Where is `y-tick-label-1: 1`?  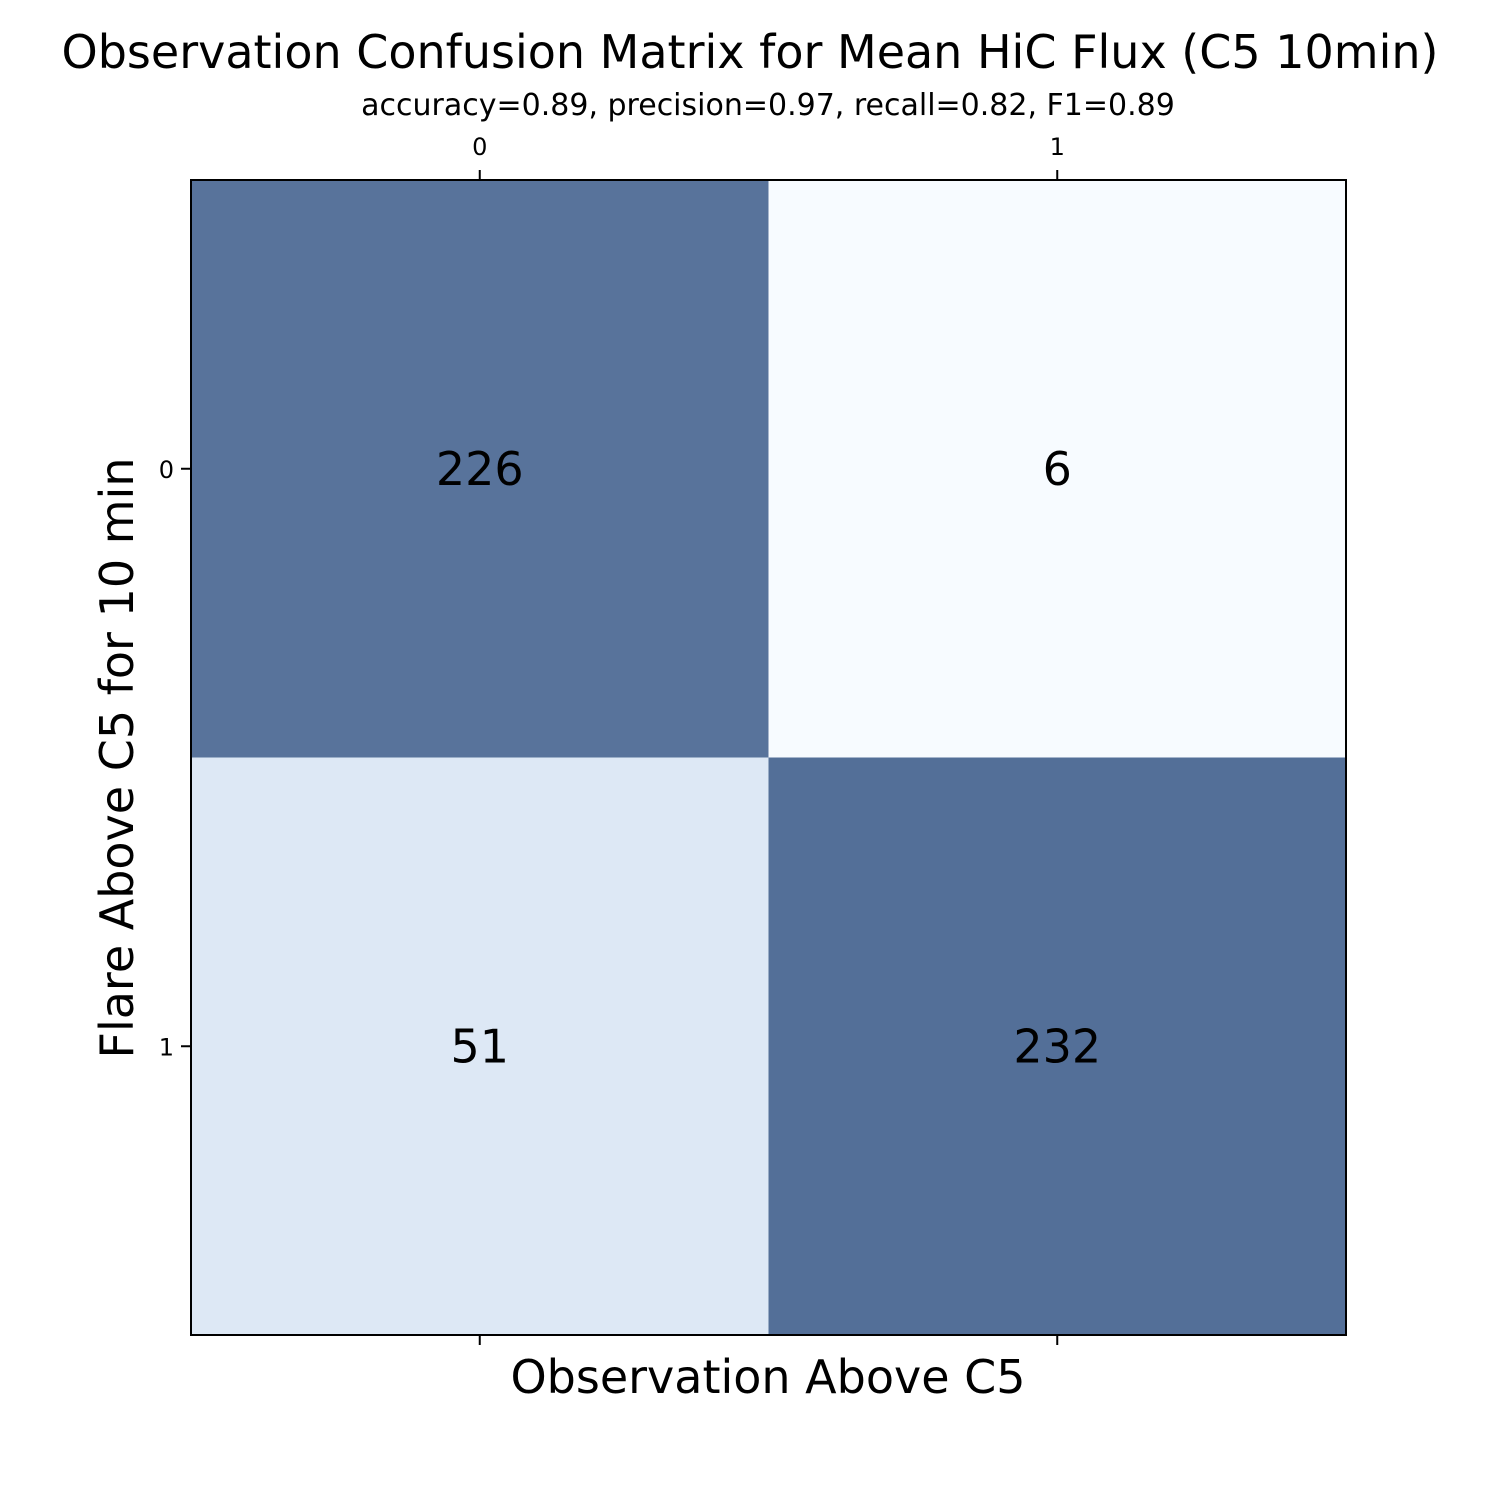
y-tick-label-1: 1 is located at coordinates (166, 1047).